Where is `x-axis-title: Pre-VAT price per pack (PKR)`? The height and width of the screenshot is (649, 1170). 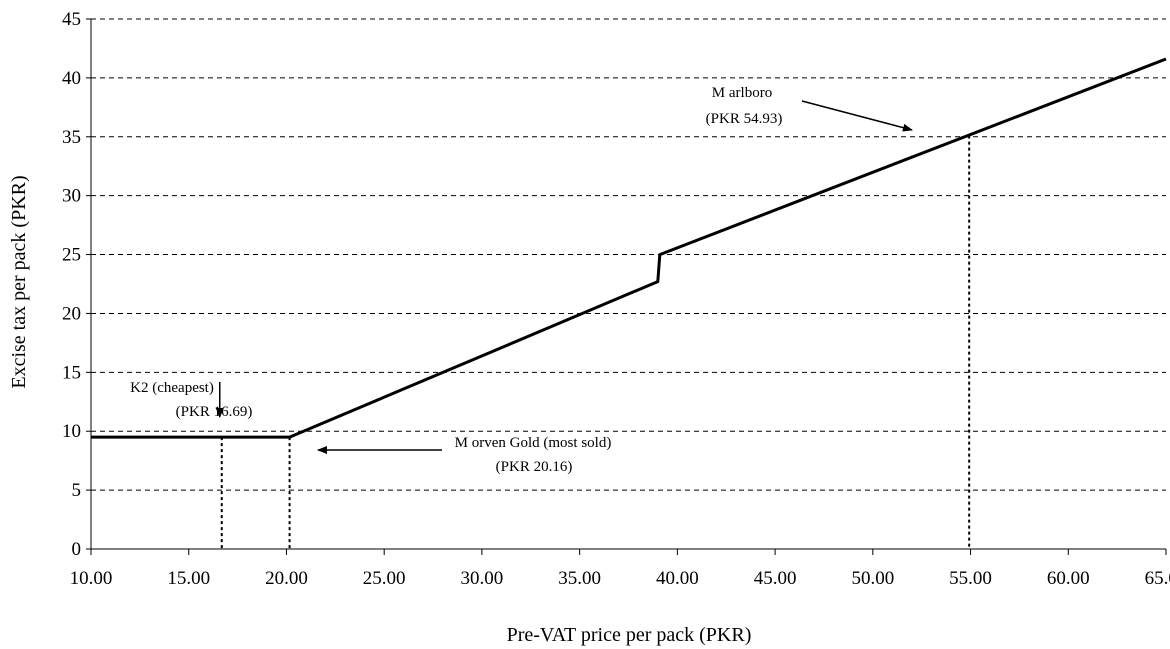 x-axis-title: Pre-VAT price per pack (PKR) is located at coordinates (629, 635).